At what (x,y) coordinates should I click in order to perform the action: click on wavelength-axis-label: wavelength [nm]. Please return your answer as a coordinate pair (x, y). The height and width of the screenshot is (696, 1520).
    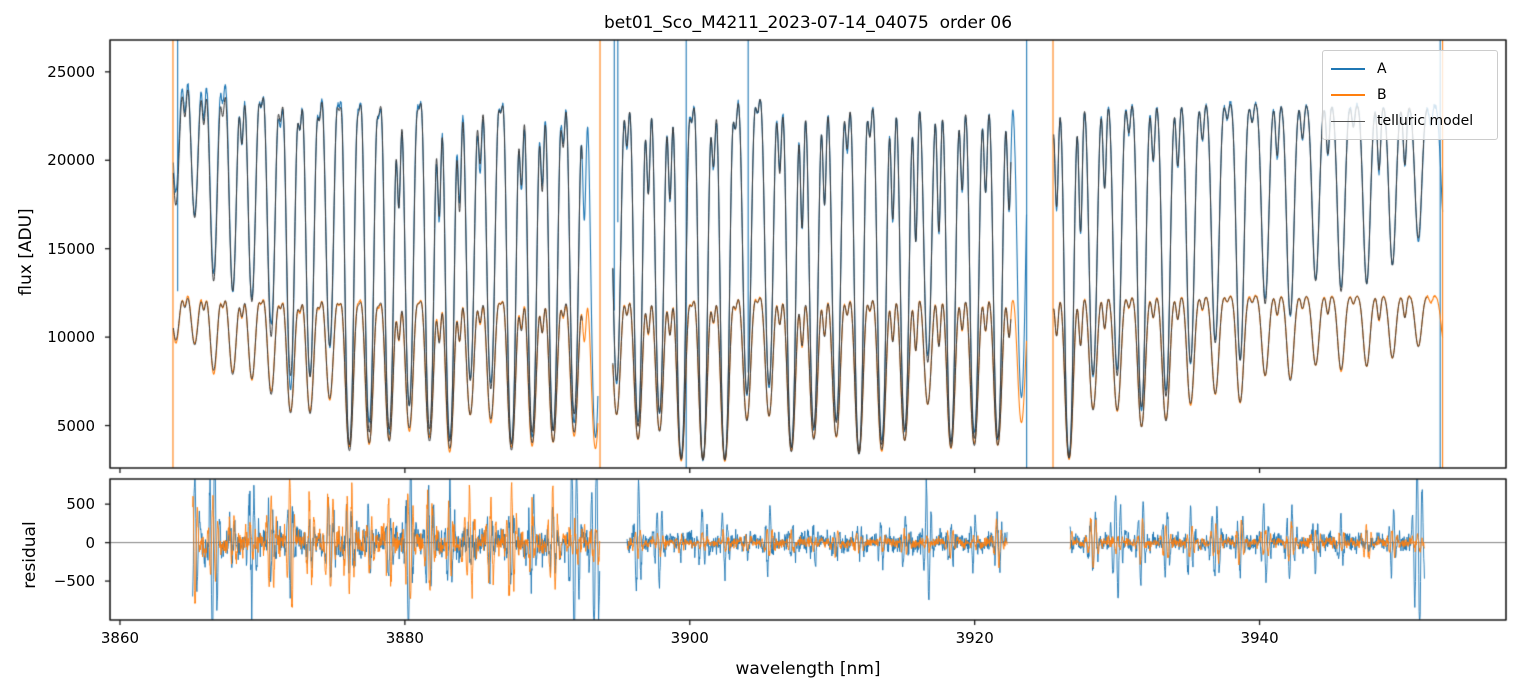
    Looking at the image, I should click on (808, 669).